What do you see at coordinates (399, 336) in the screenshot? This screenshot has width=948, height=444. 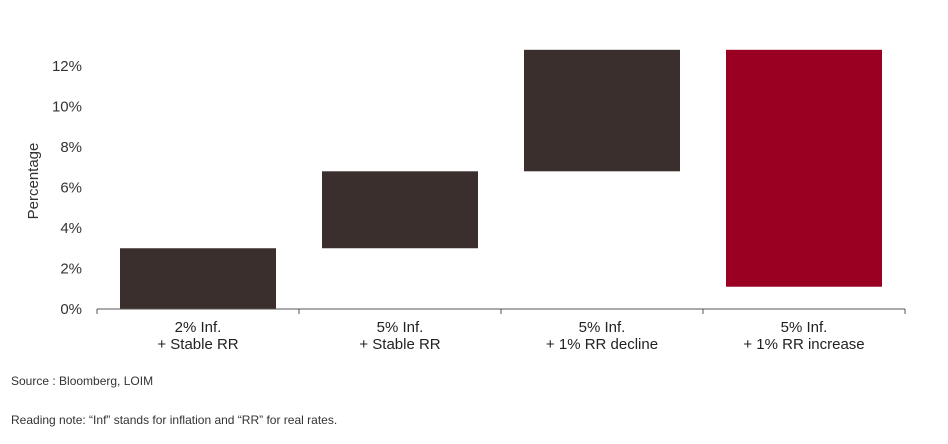 I see `x-category-label: 5% Inf. + Stable RR` at bounding box center [399, 336].